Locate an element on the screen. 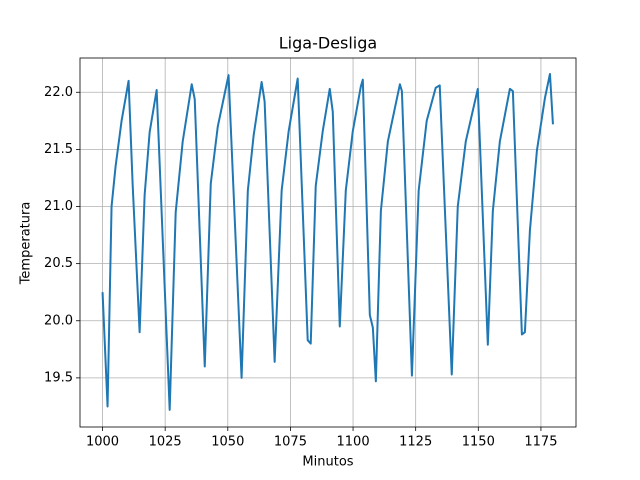 The width and height of the screenshot is (640, 480). y-tick-label: 21.0 is located at coordinates (58, 206).